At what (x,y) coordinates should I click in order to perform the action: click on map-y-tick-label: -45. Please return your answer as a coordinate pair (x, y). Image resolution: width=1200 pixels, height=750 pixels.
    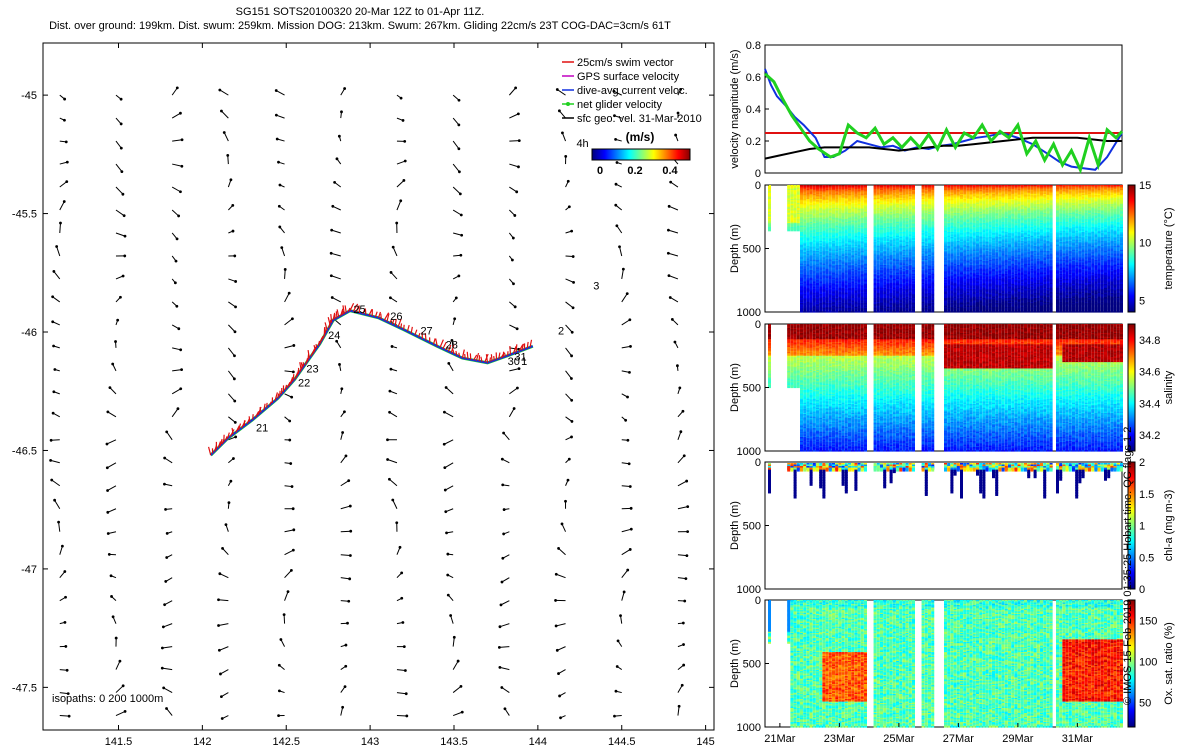
    Looking at the image, I should click on (29, 96).